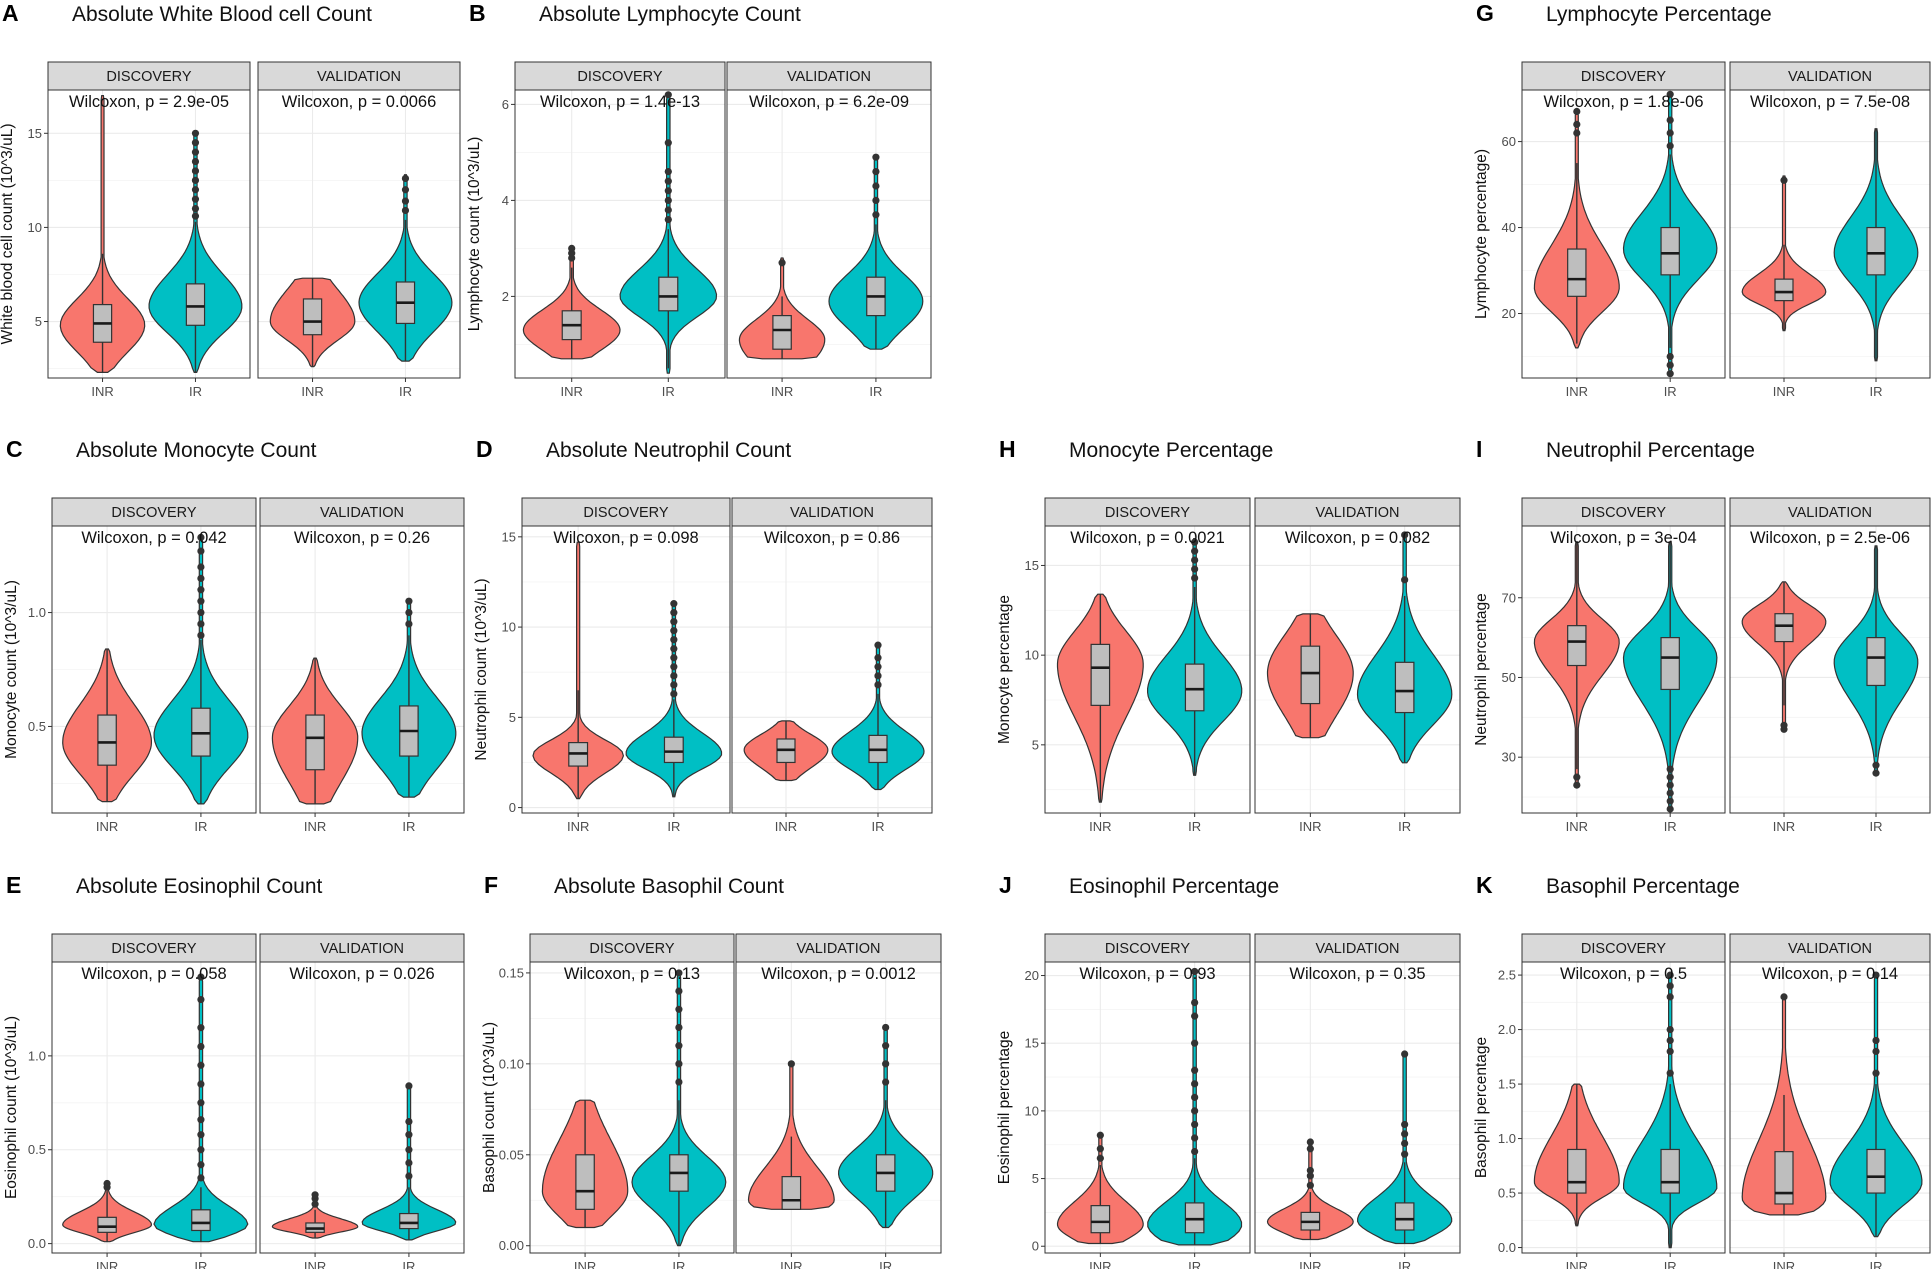 This screenshot has height=1274, width=1931. I want to click on y-axis-label: Monocyte count (10^3/uL), so click(11, 669).